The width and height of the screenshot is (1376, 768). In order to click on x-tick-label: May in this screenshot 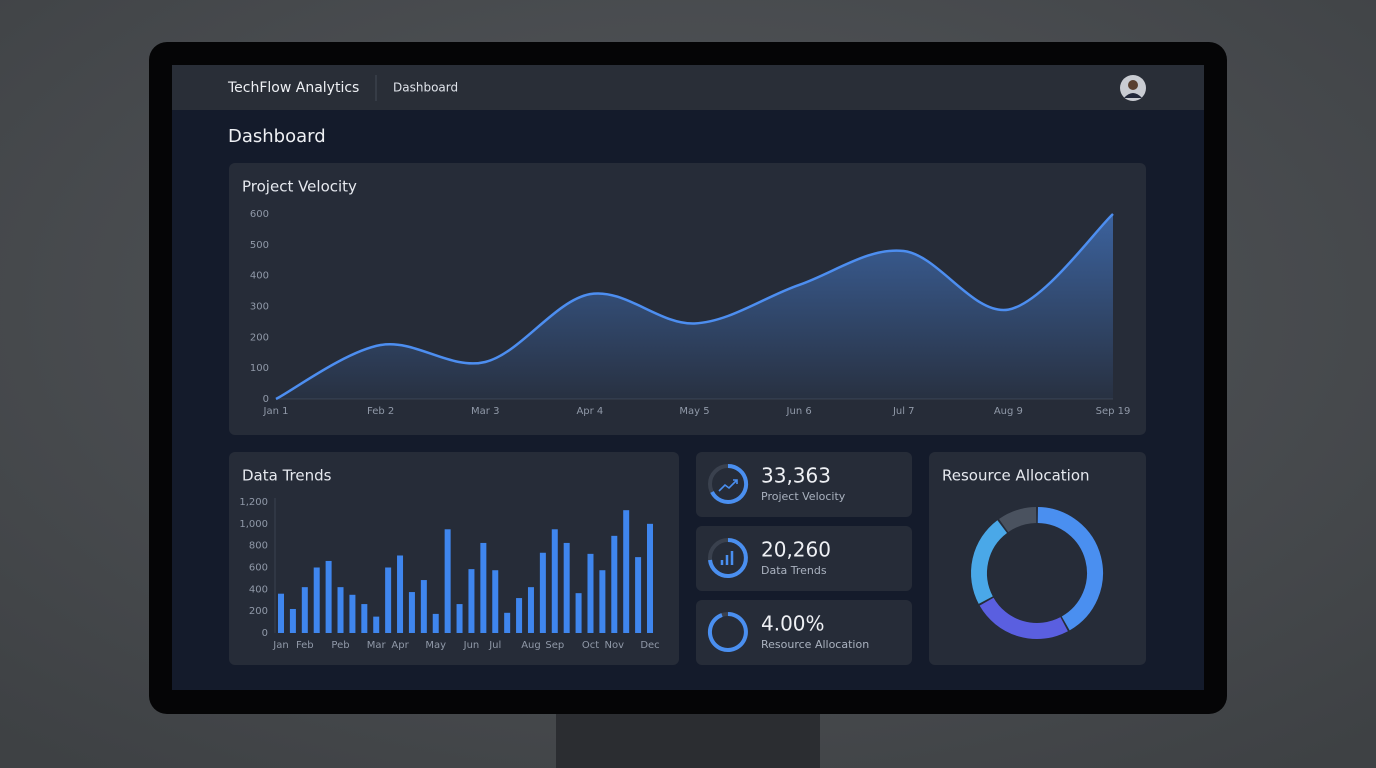, I will do `click(435, 645)`.